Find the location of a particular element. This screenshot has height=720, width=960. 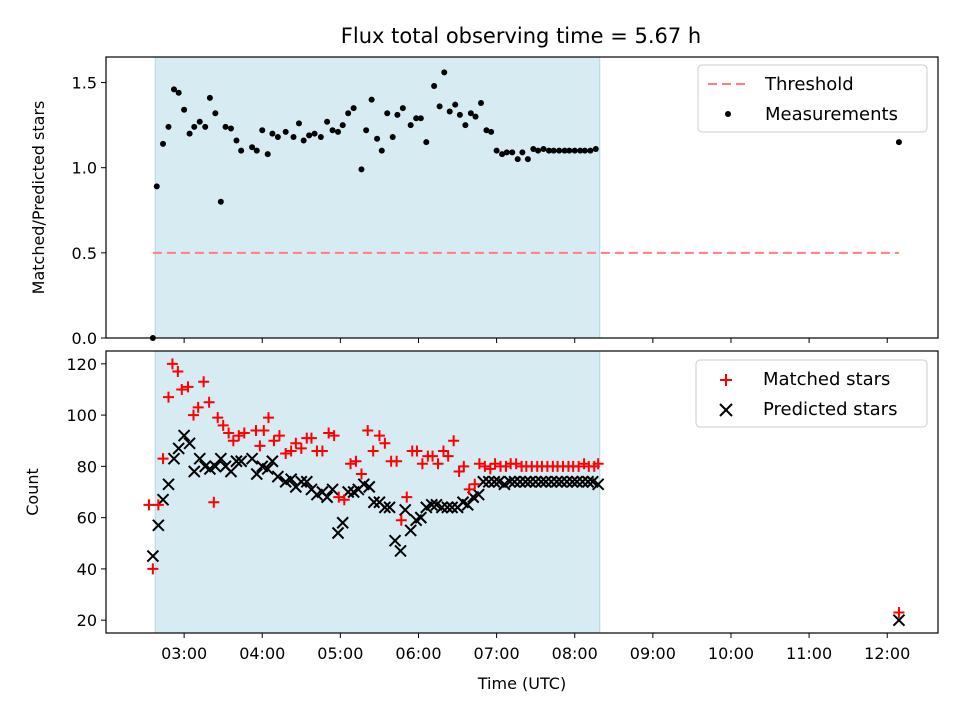

x-tick-label: 11:00 is located at coordinates (809, 653).